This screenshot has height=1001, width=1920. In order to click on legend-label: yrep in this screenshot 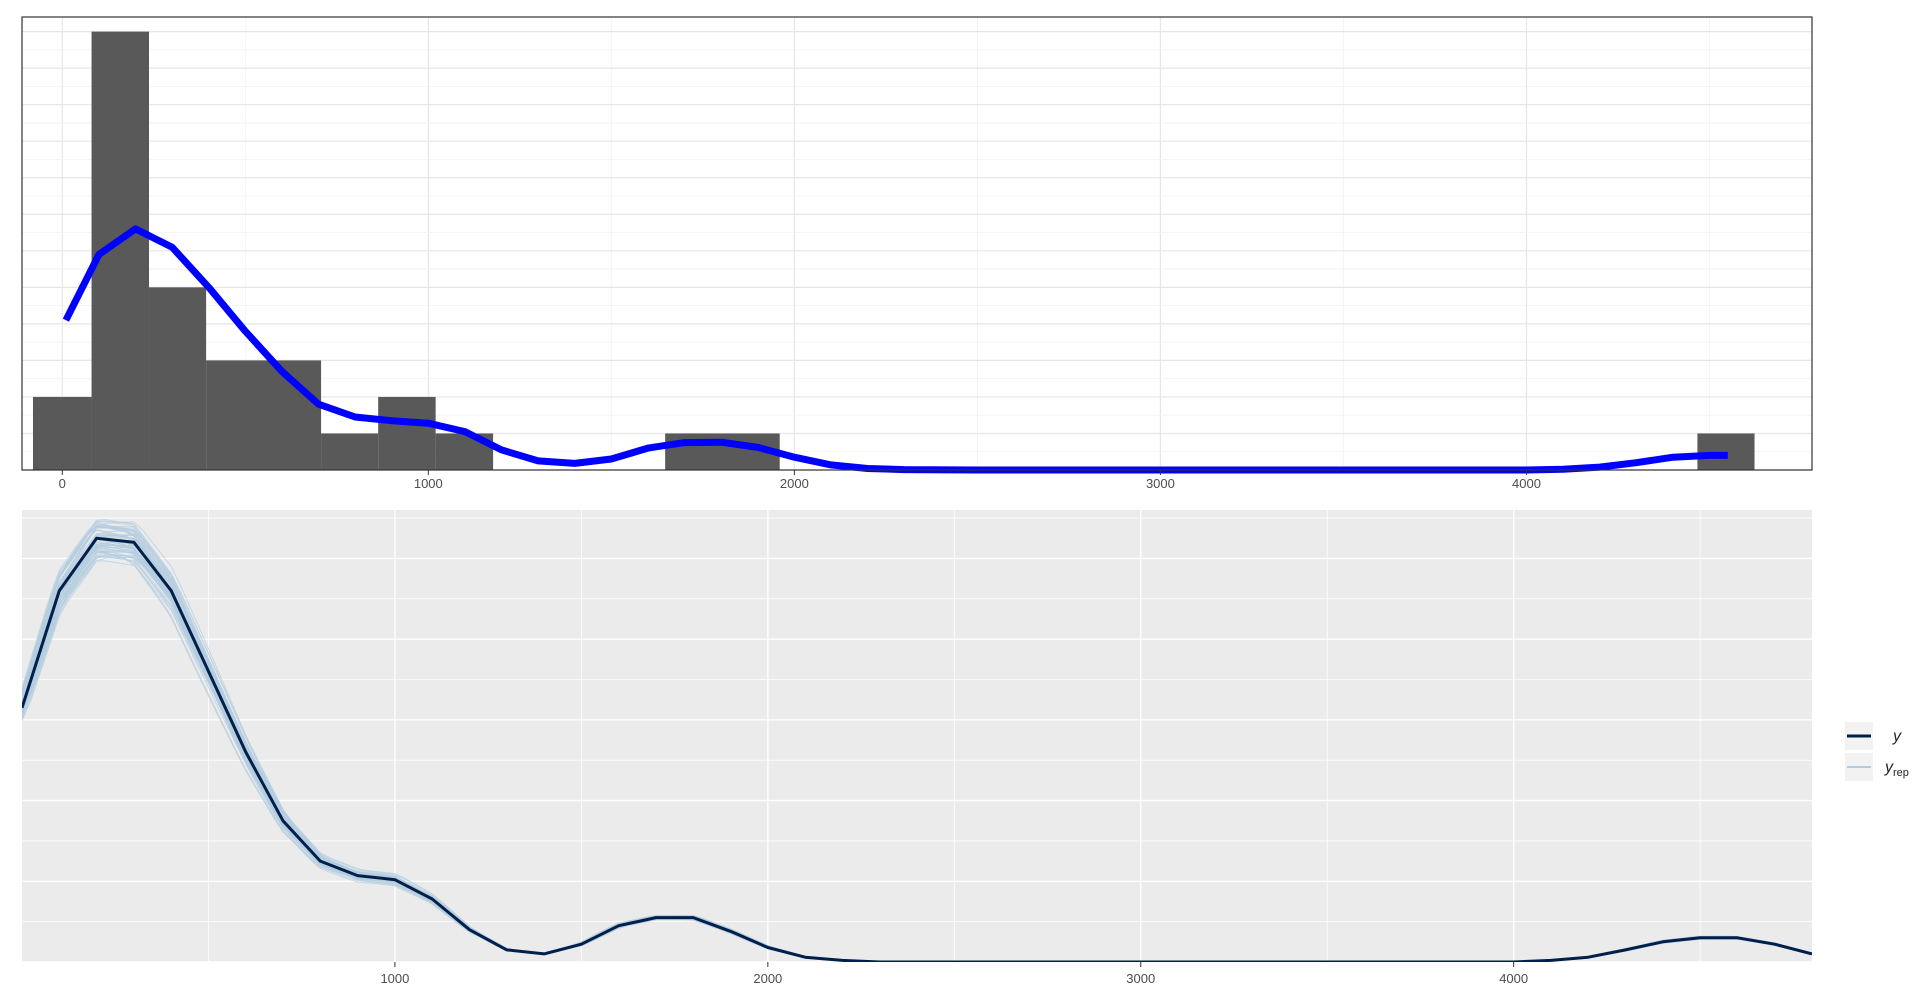, I will do `click(1896, 769)`.